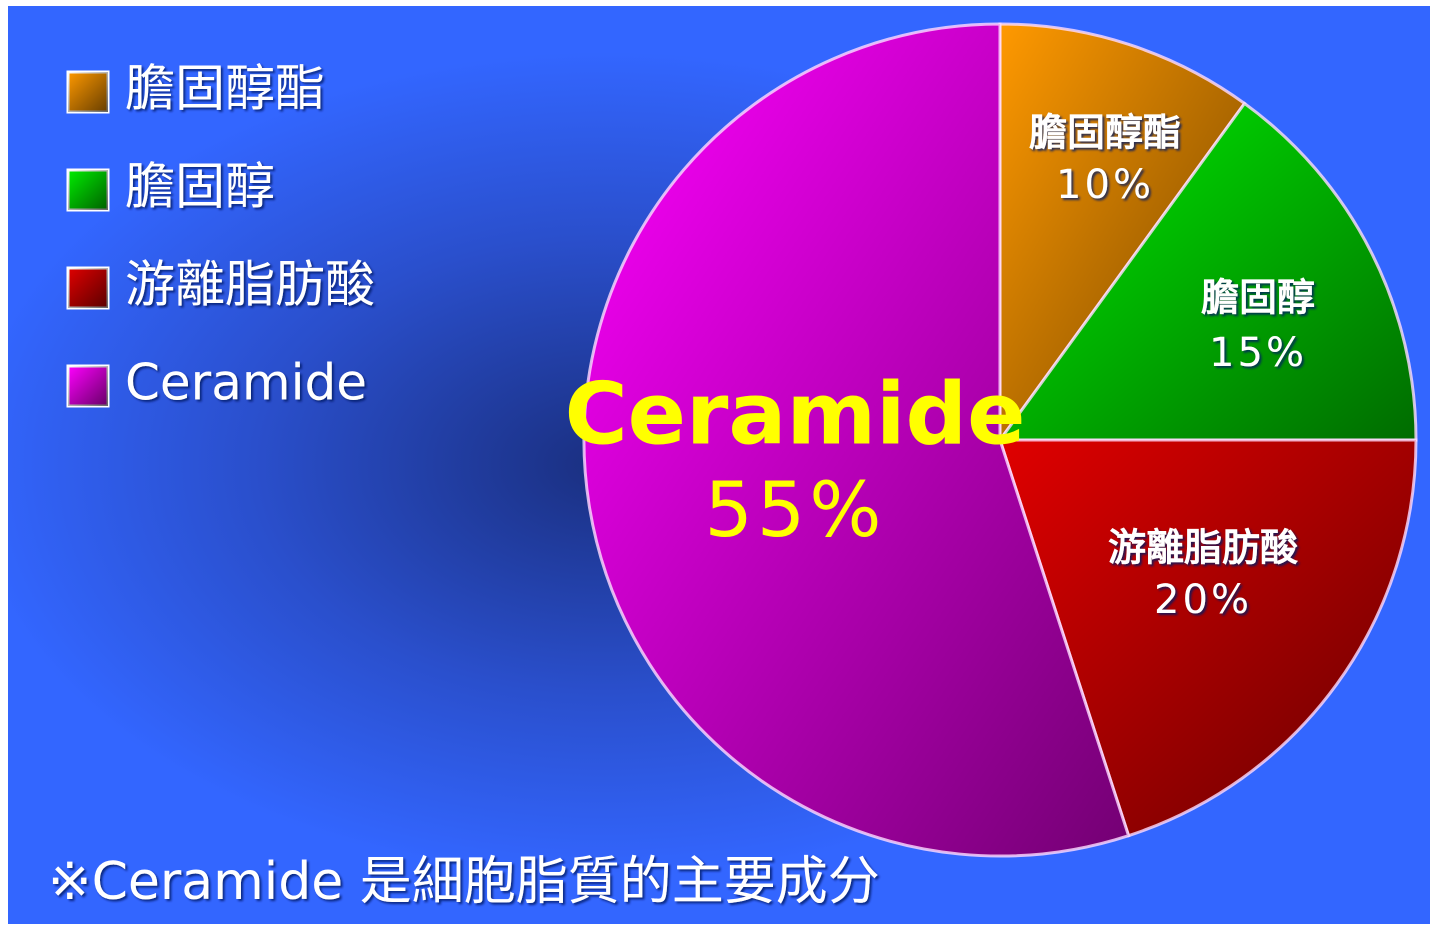  I want to click on annotation: ※Ceramide 是細胞脂質的主要成分, so click(464, 882).